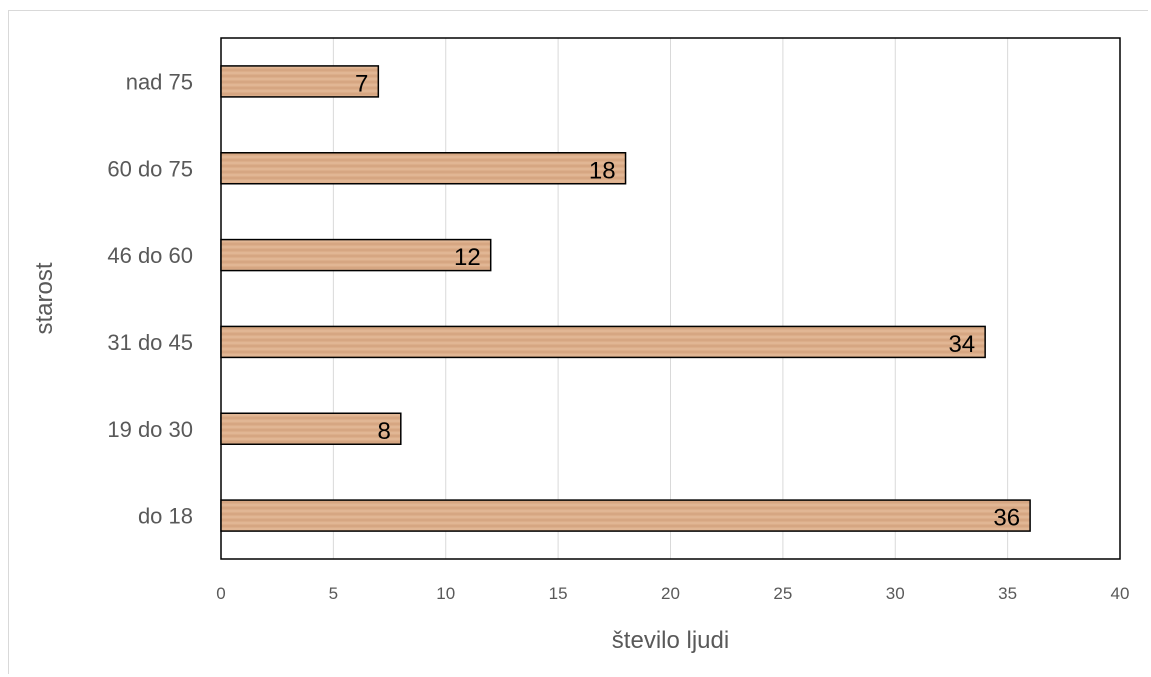 This screenshot has width=1151, height=677. Describe the element at coordinates (361, 83) in the screenshot. I see `data-label: 7` at that location.